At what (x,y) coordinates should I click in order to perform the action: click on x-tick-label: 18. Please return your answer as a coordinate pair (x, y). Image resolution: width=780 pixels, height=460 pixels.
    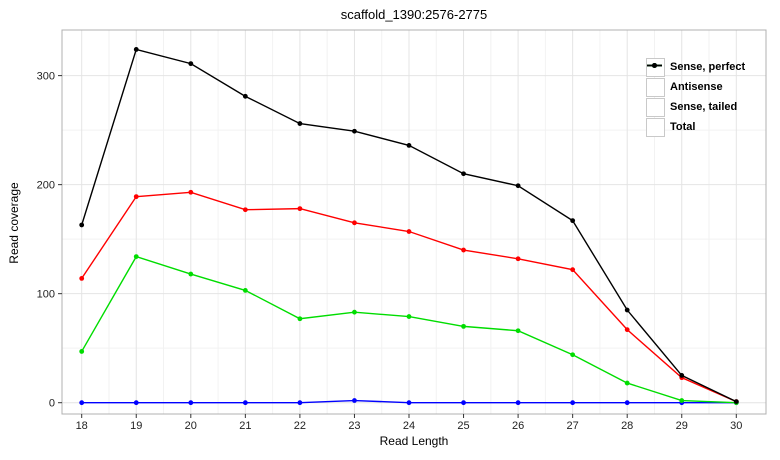
    Looking at the image, I should click on (82, 426).